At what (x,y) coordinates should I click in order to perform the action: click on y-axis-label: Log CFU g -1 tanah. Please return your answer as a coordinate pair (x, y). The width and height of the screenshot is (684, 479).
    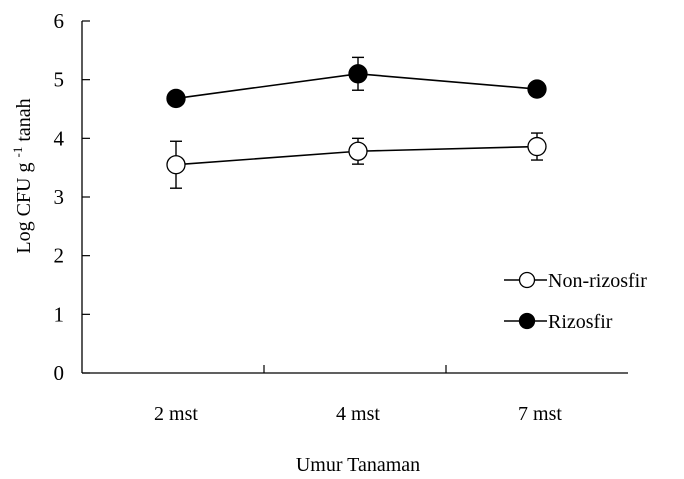
    Looking at the image, I should click on (22, 175).